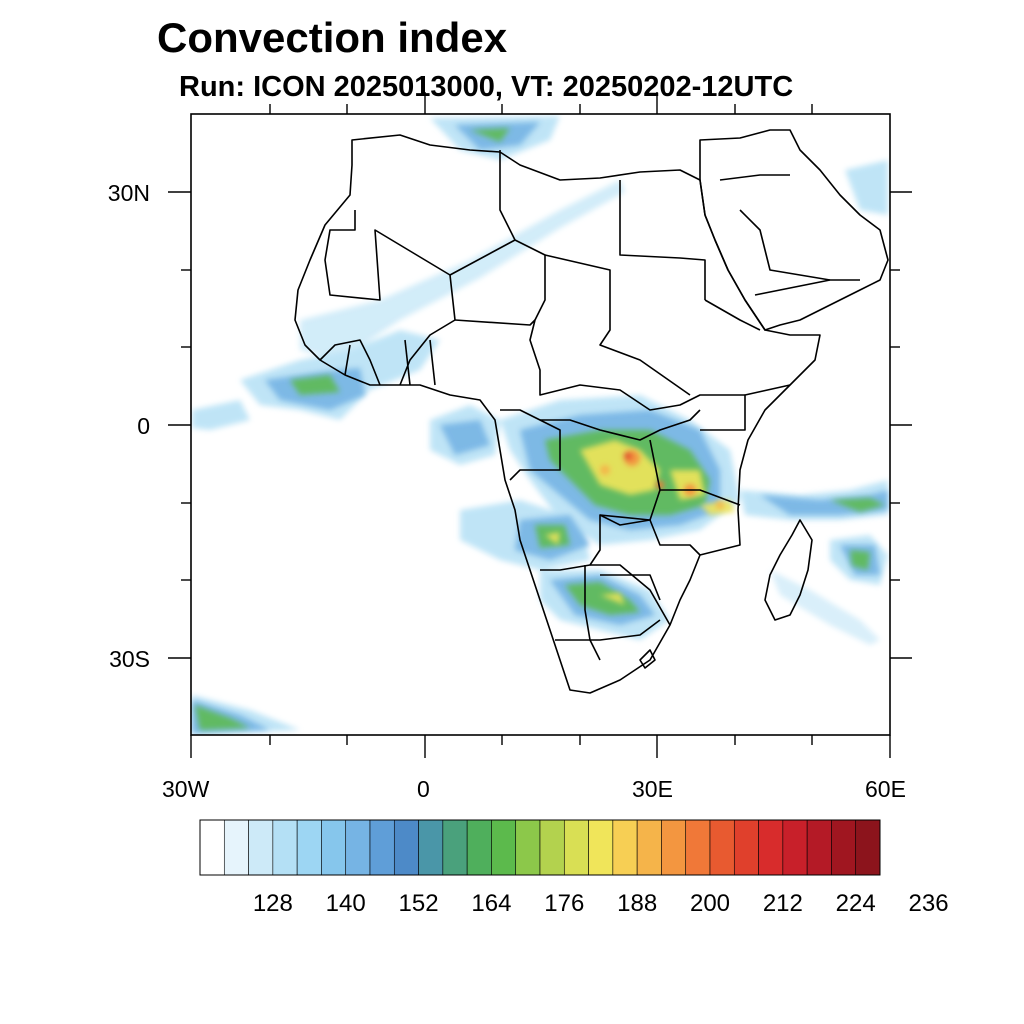 Image resolution: width=1024 pixels, height=1024 pixels. I want to click on colorbar-frame, so click(540, 847).